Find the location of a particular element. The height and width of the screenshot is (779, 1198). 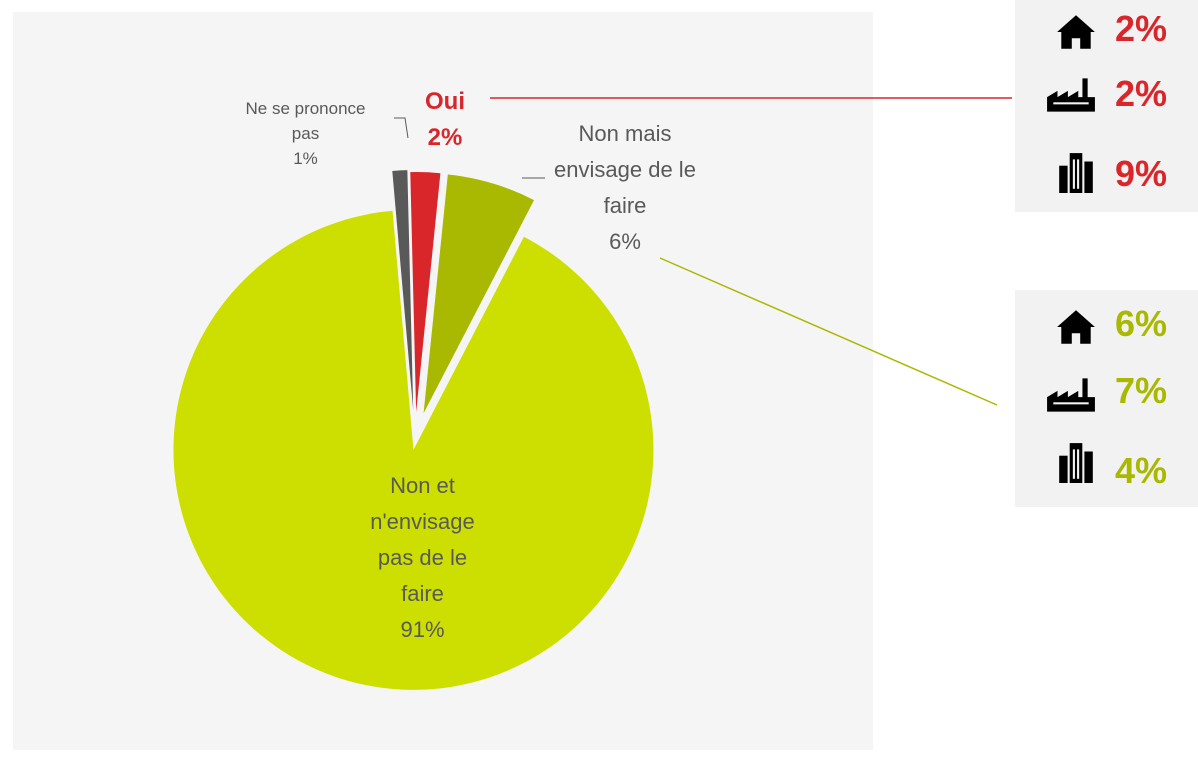

slice-name: Non et n'envisage pas de le faire is located at coordinates (422, 539).